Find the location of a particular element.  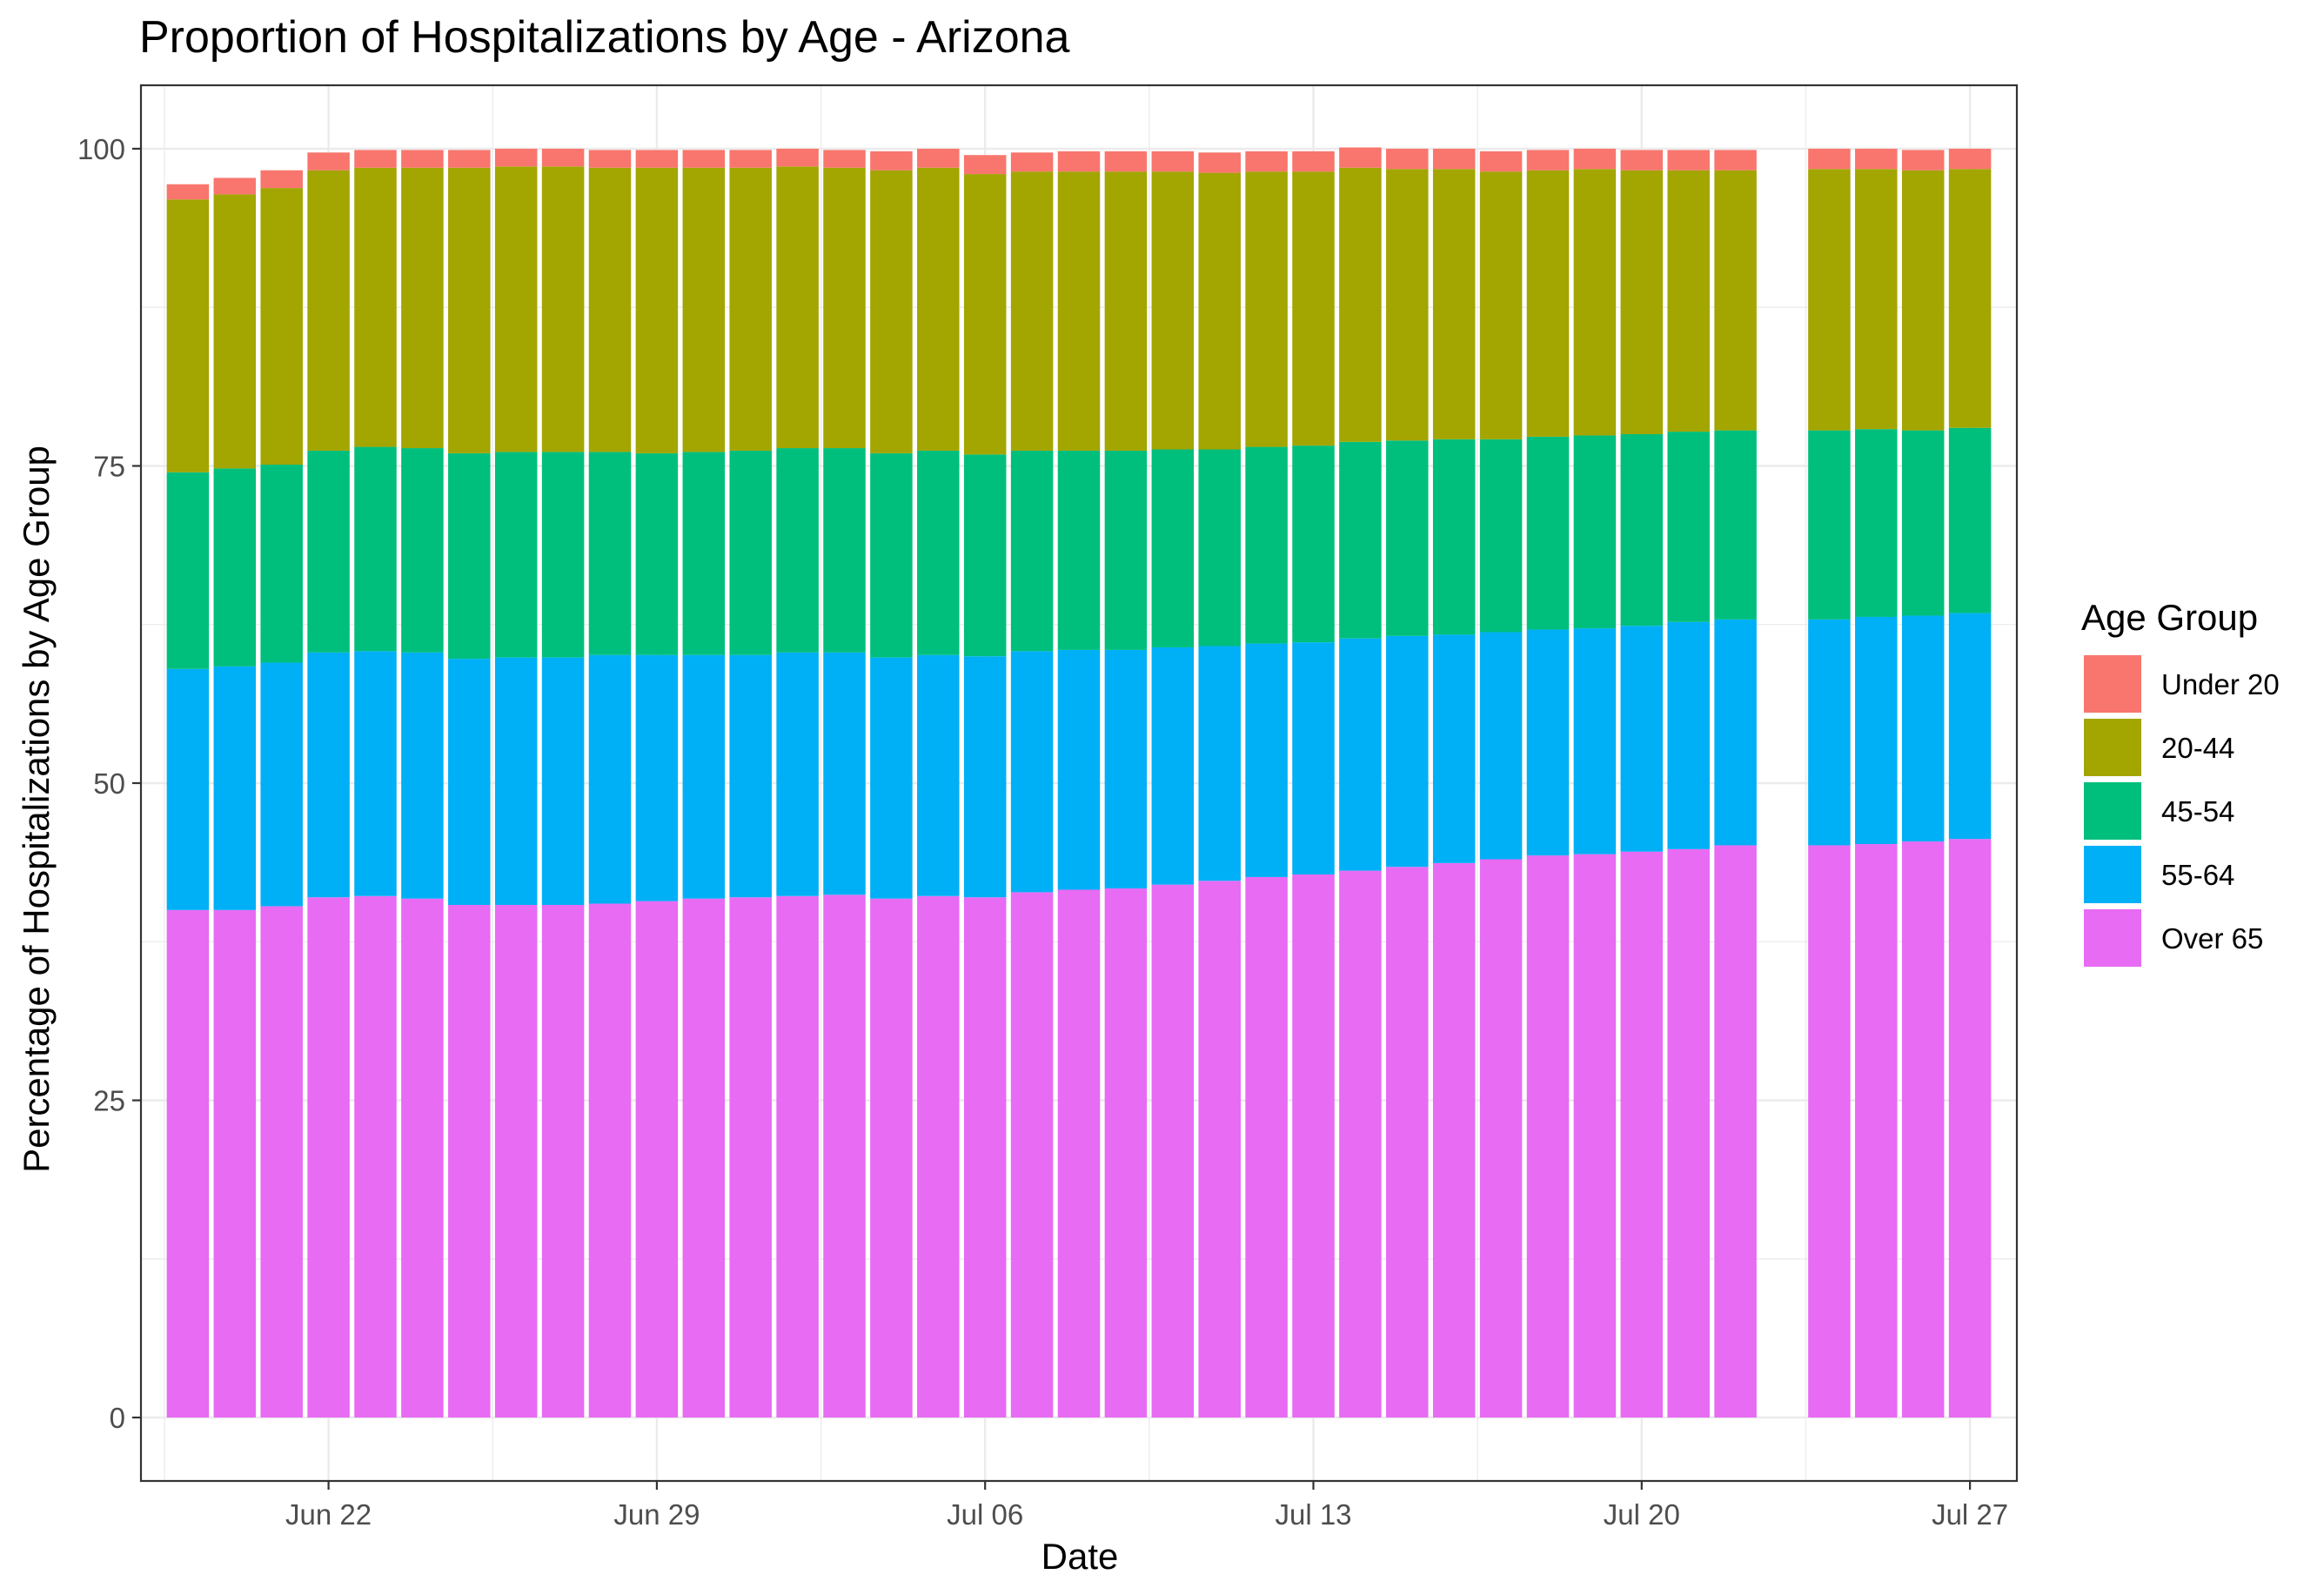

legend-items: Under 20 20-44 45-54 55-64 Over 65 is located at coordinates (2182, 811).